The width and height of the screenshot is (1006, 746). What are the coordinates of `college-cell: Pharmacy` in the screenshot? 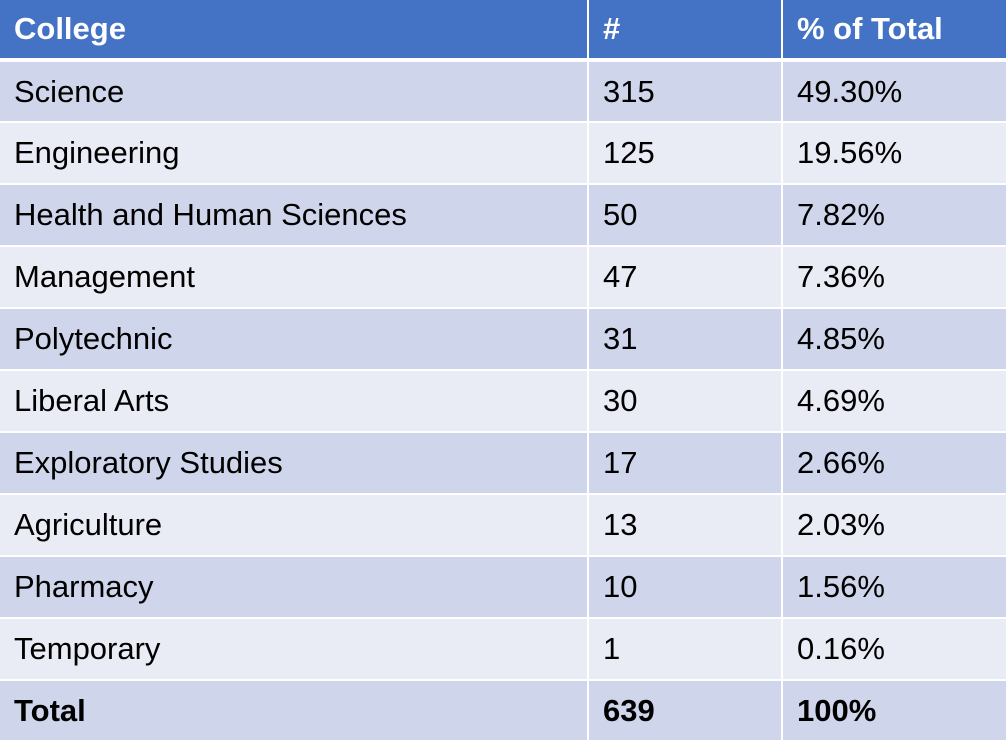 It's located at (294, 587).